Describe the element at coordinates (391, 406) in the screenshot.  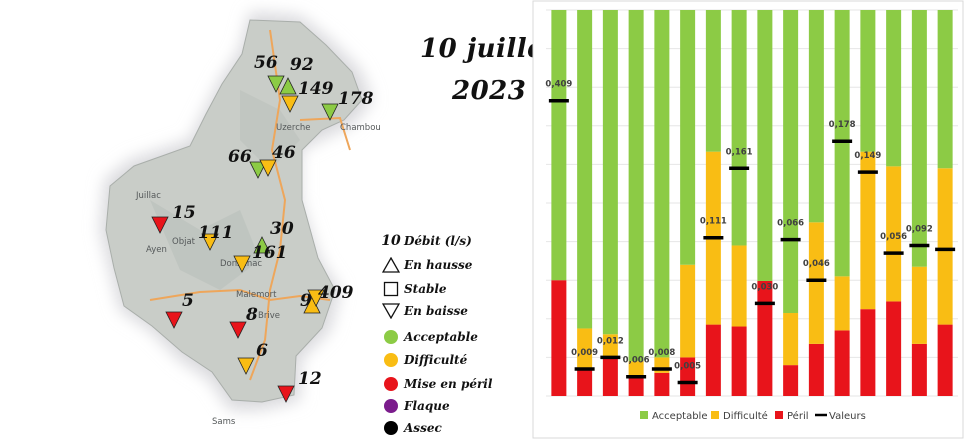
I see `circle-flaque-icon` at that location.